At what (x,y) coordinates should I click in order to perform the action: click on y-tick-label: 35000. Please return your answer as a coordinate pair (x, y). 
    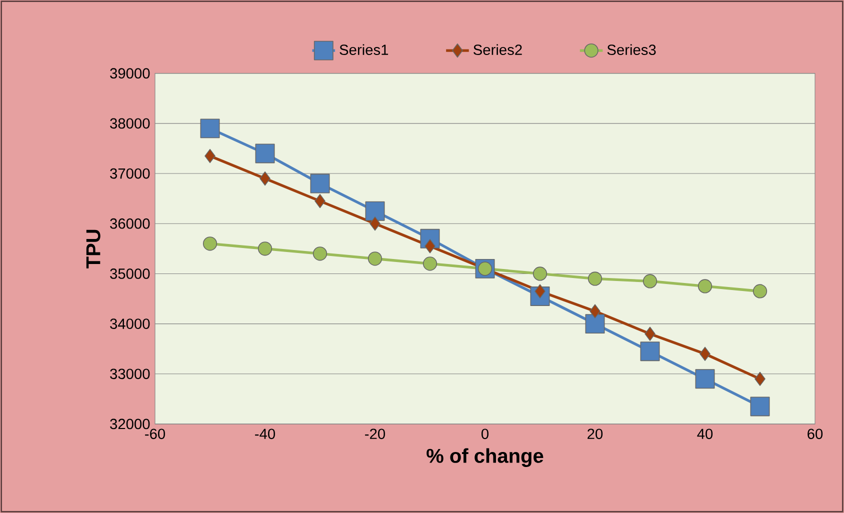
    Looking at the image, I should click on (130, 273).